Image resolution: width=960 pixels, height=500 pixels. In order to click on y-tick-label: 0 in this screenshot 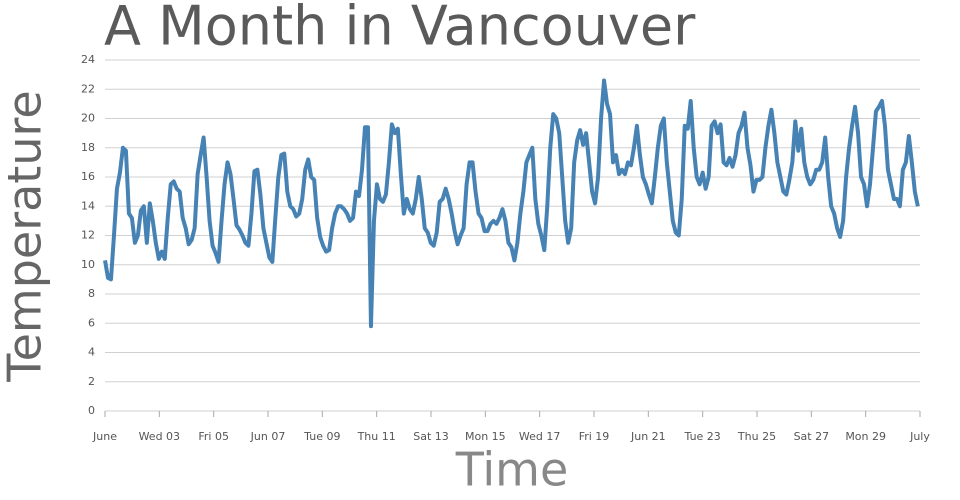, I will do `click(91, 410)`.